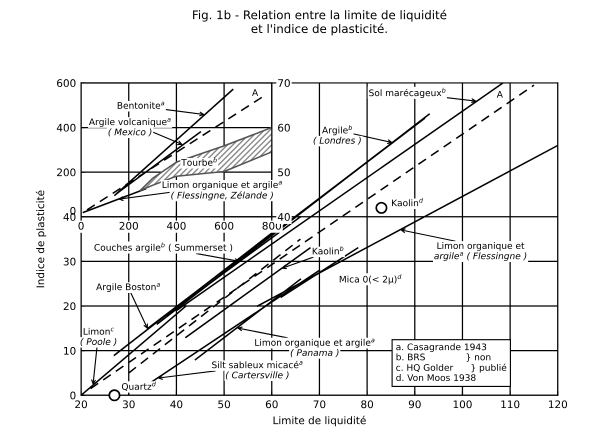 This screenshot has height=432, width=605. Describe the element at coordinates (337, 130) in the screenshot. I see `annotation: Argile$^{b}$` at that location.